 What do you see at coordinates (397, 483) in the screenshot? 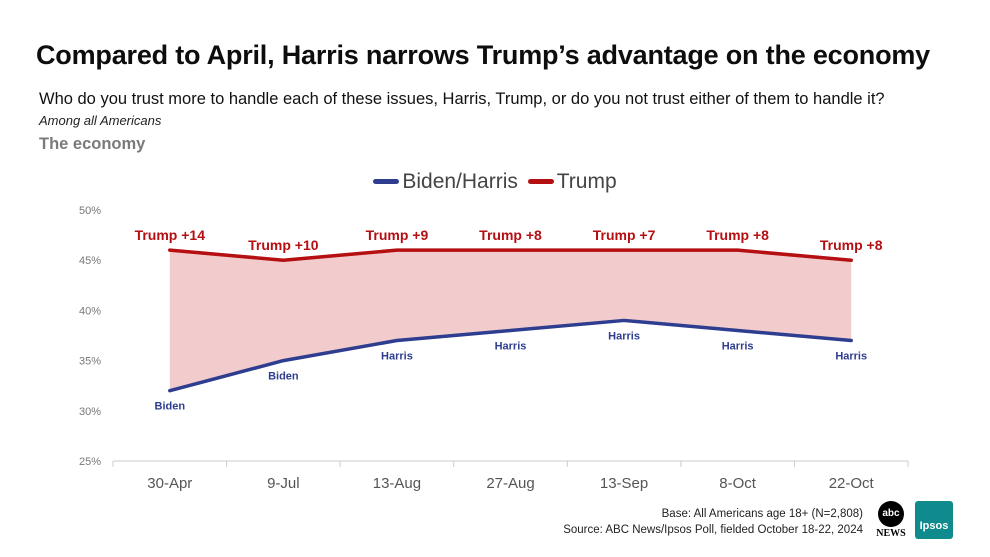
I see `x-tick-label: 13-Aug` at bounding box center [397, 483].